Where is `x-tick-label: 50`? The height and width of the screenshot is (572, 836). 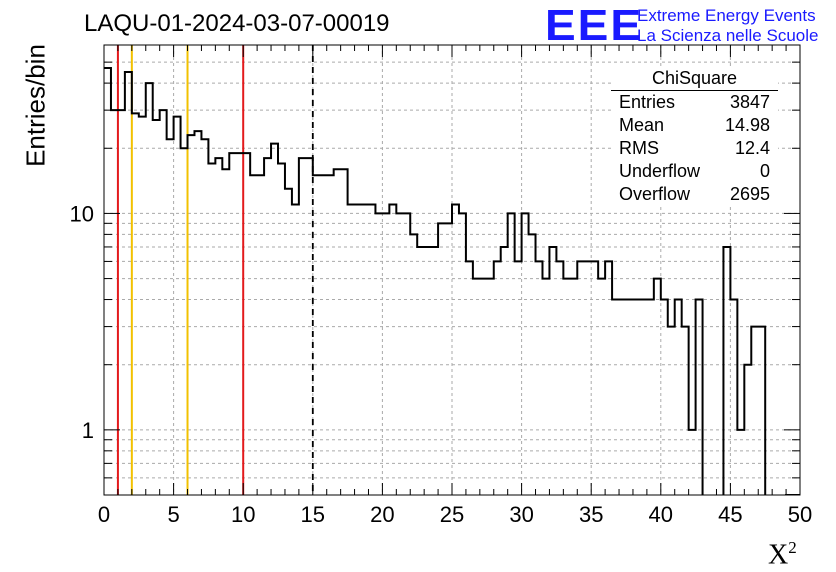 x-tick-label: 50 is located at coordinates (800, 514).